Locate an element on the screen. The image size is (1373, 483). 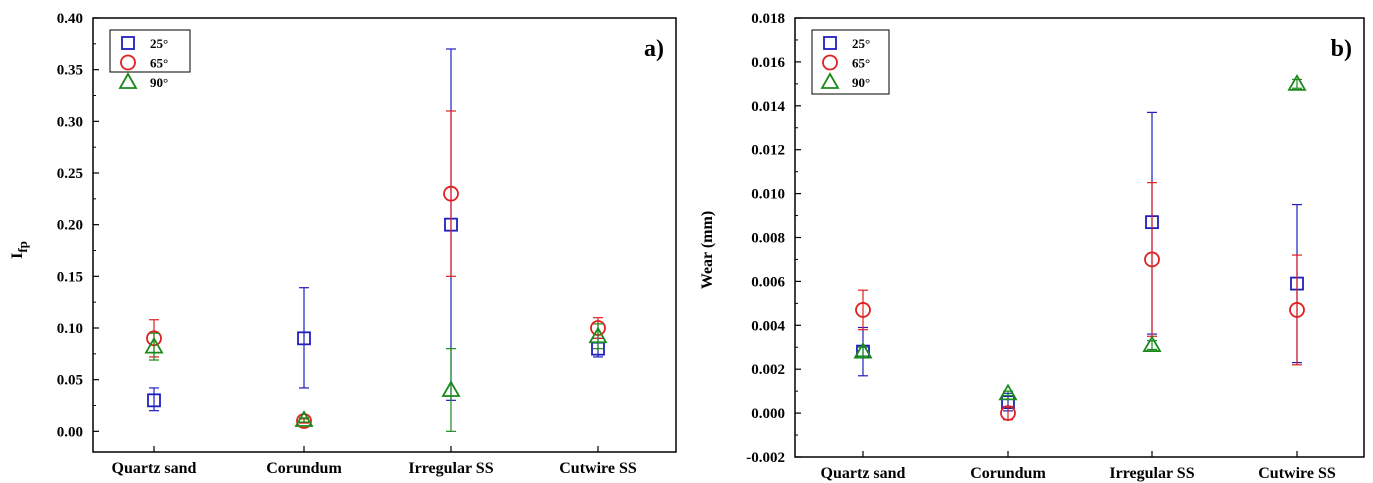
y-tick-label: 0.35 is located at coordinates (70, 71).